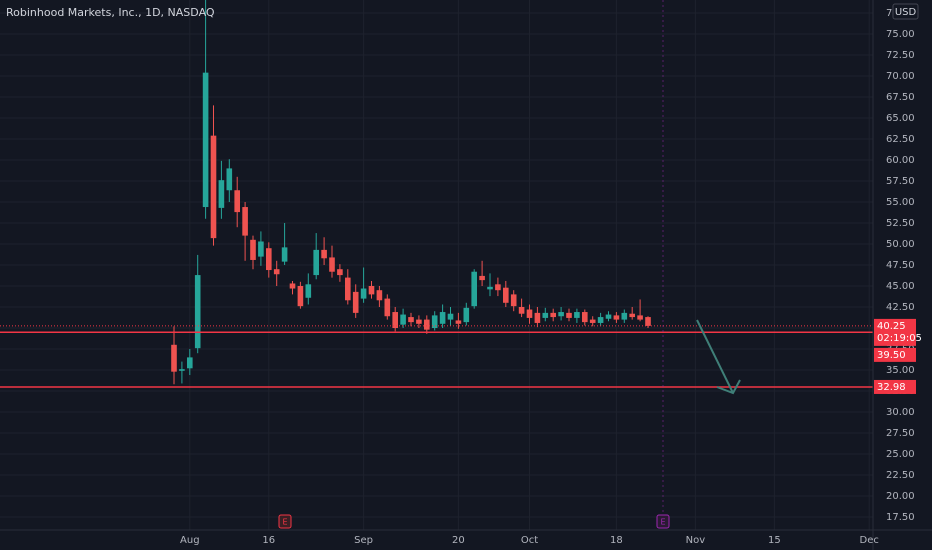  Describe the element at coordinates (900, 307) in the screenshot. I see `y-tick-label: 42.50` at that location.